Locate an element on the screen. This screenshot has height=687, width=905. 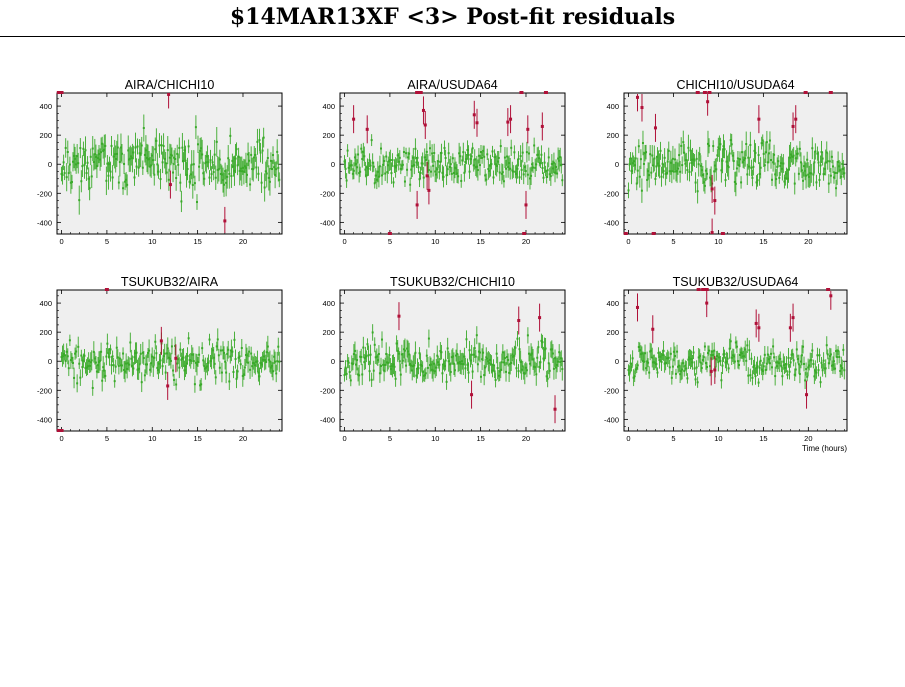
x-tick-label: 10 is located at coordinates (435, 241).